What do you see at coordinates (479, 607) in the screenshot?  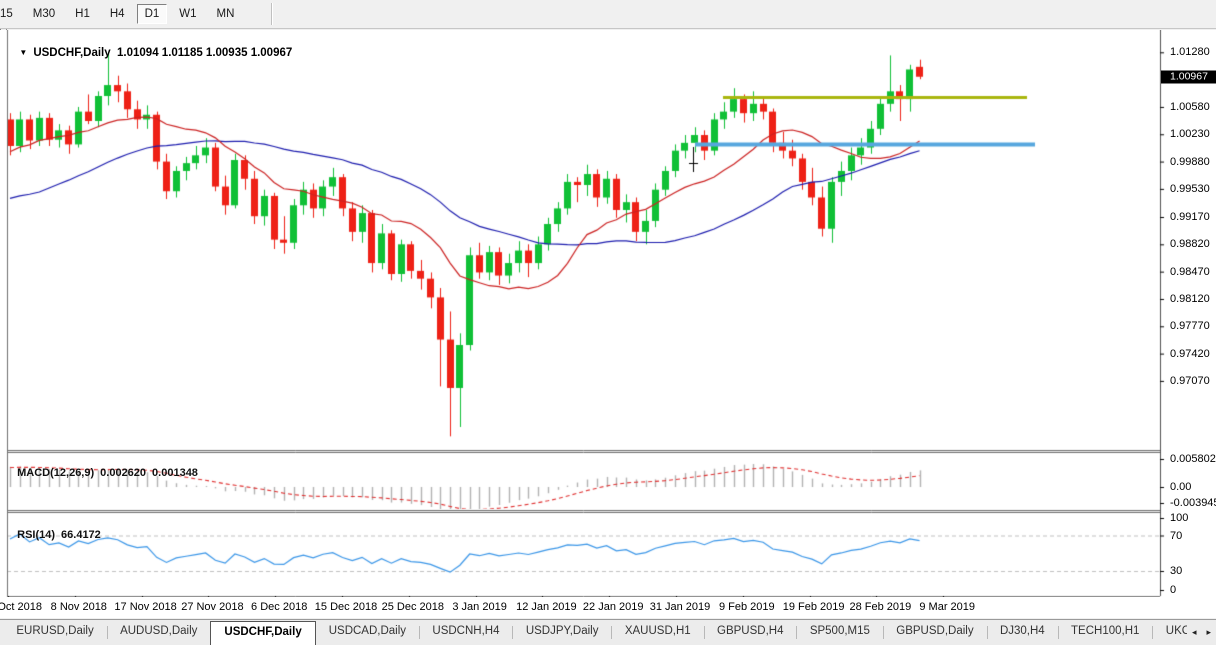 I see `date-axis-label: 3 Jan 2019` at bounding box center [479, 607].